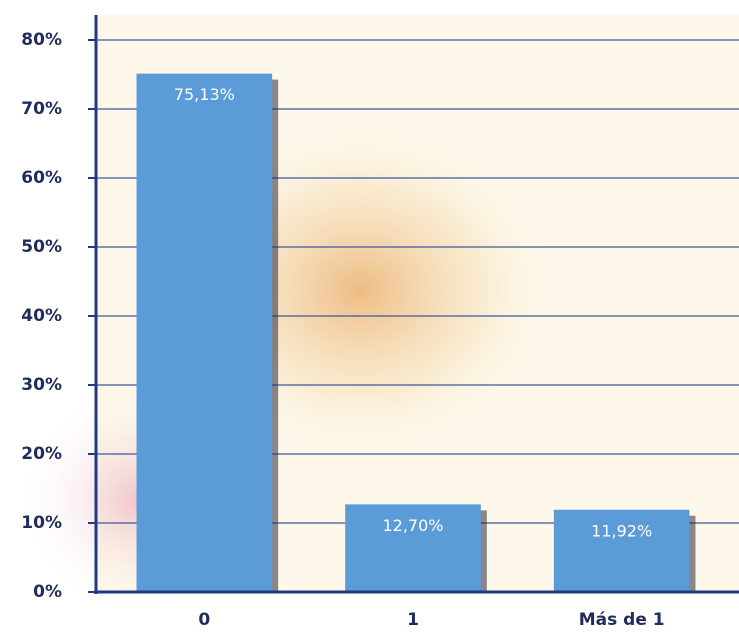  Describe the element at coordinates (412, 525) in the screenshot. I see `data-label: 12,70%` at that location.